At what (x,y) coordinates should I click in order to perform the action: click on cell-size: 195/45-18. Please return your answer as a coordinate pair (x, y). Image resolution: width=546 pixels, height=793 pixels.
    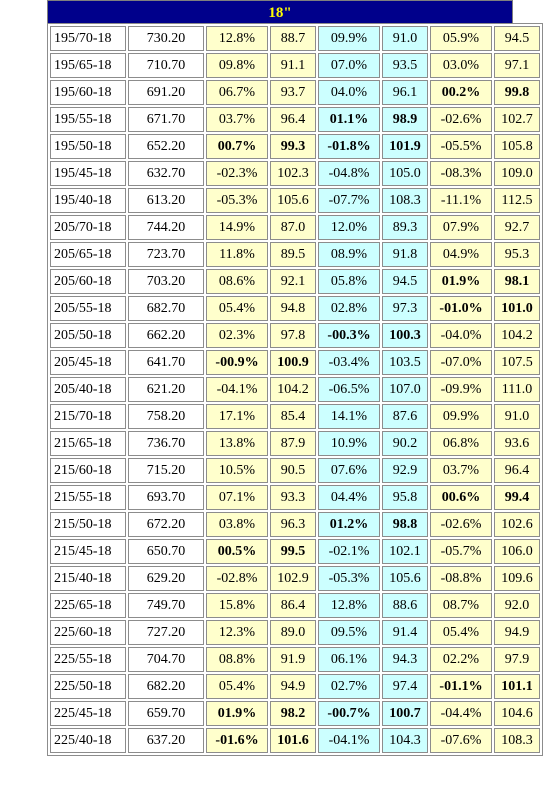
    Looking at the image, I should click on (88, 173).